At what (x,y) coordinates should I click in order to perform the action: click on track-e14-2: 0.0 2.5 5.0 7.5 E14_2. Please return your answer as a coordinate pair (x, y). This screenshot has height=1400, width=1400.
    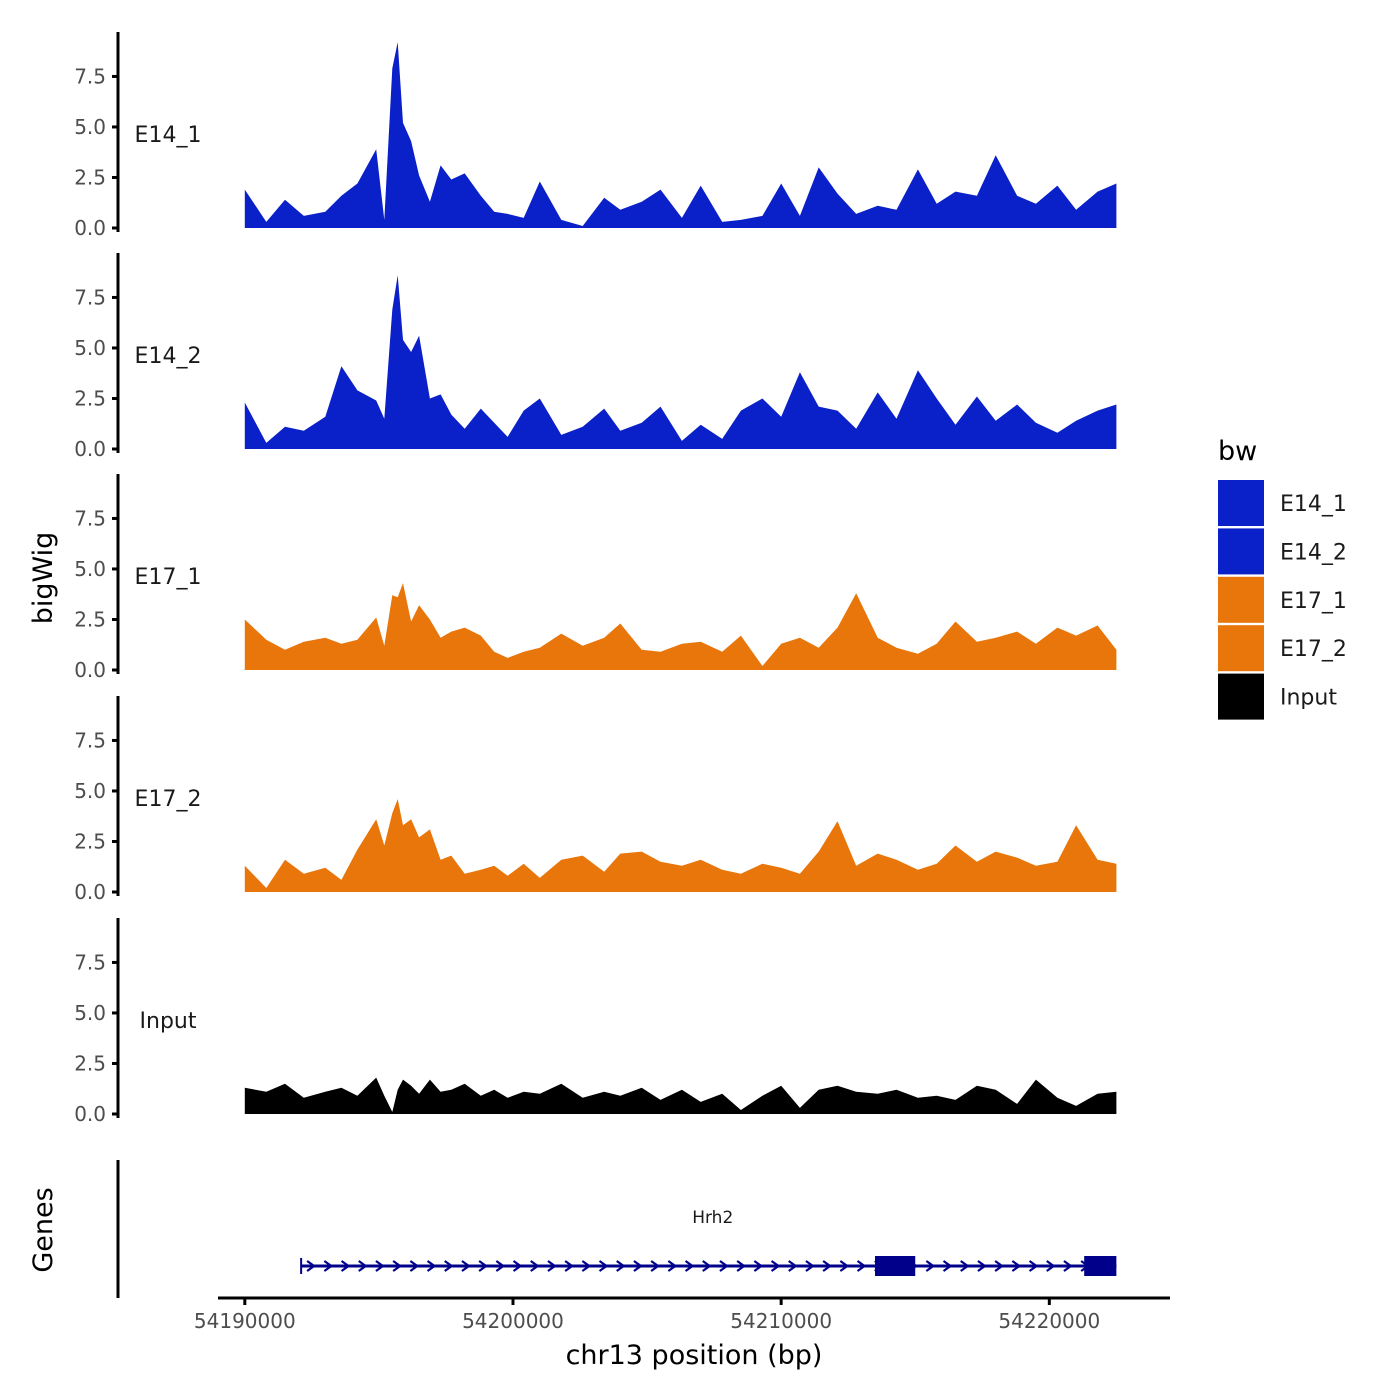
    Looking at the image, I should click on (595, 357).